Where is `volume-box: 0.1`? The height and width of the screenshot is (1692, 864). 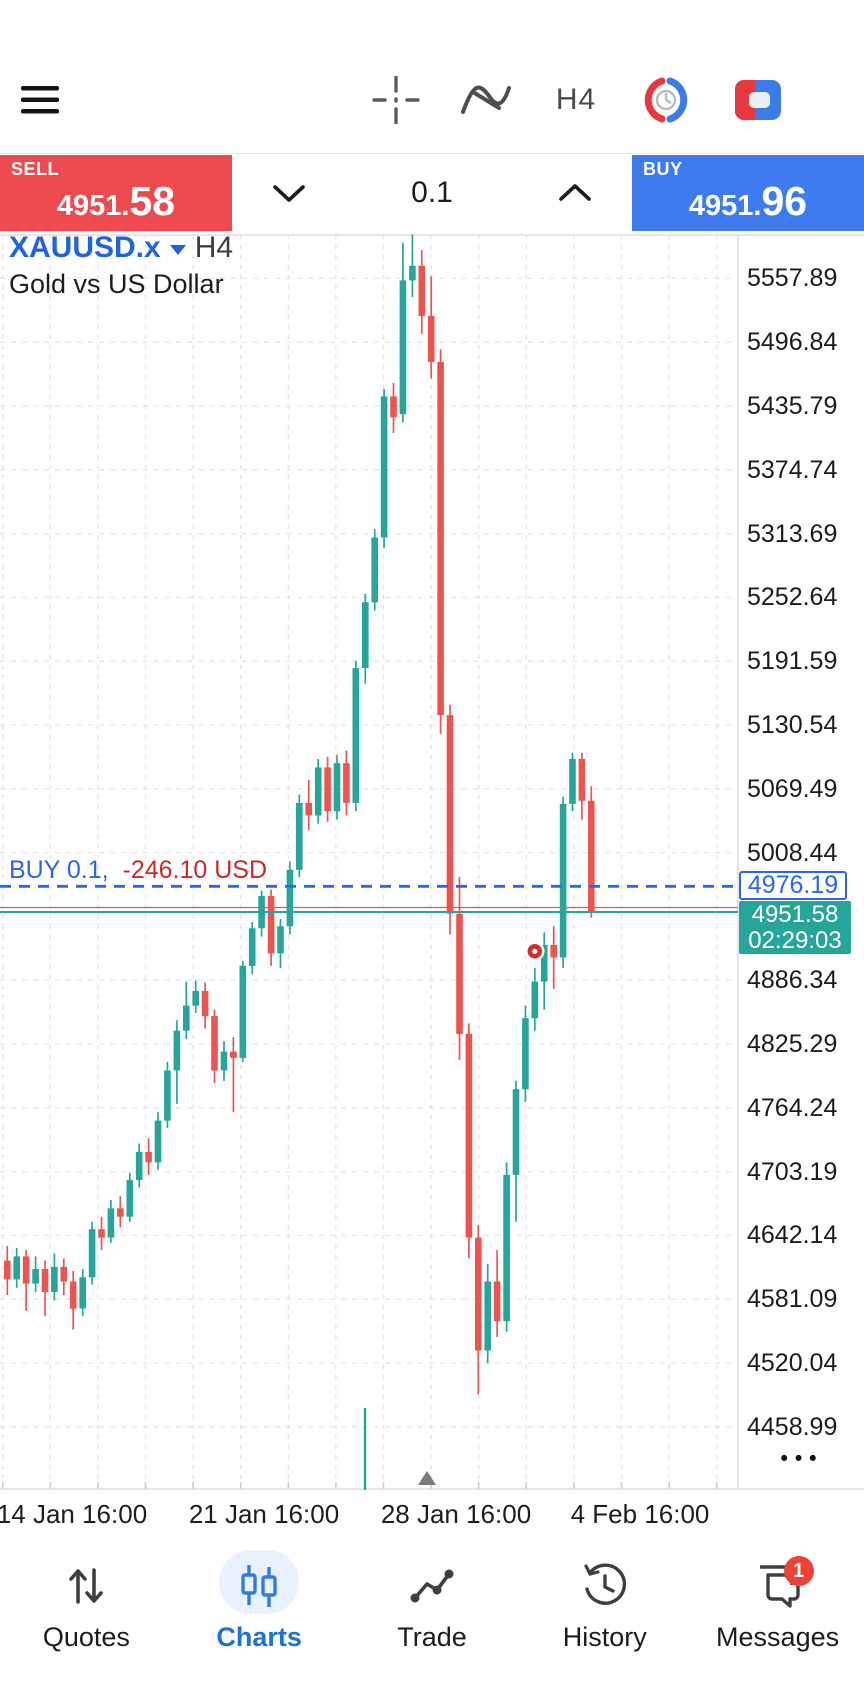 volume-box: 0.1 is located at coordinates (432, 193).